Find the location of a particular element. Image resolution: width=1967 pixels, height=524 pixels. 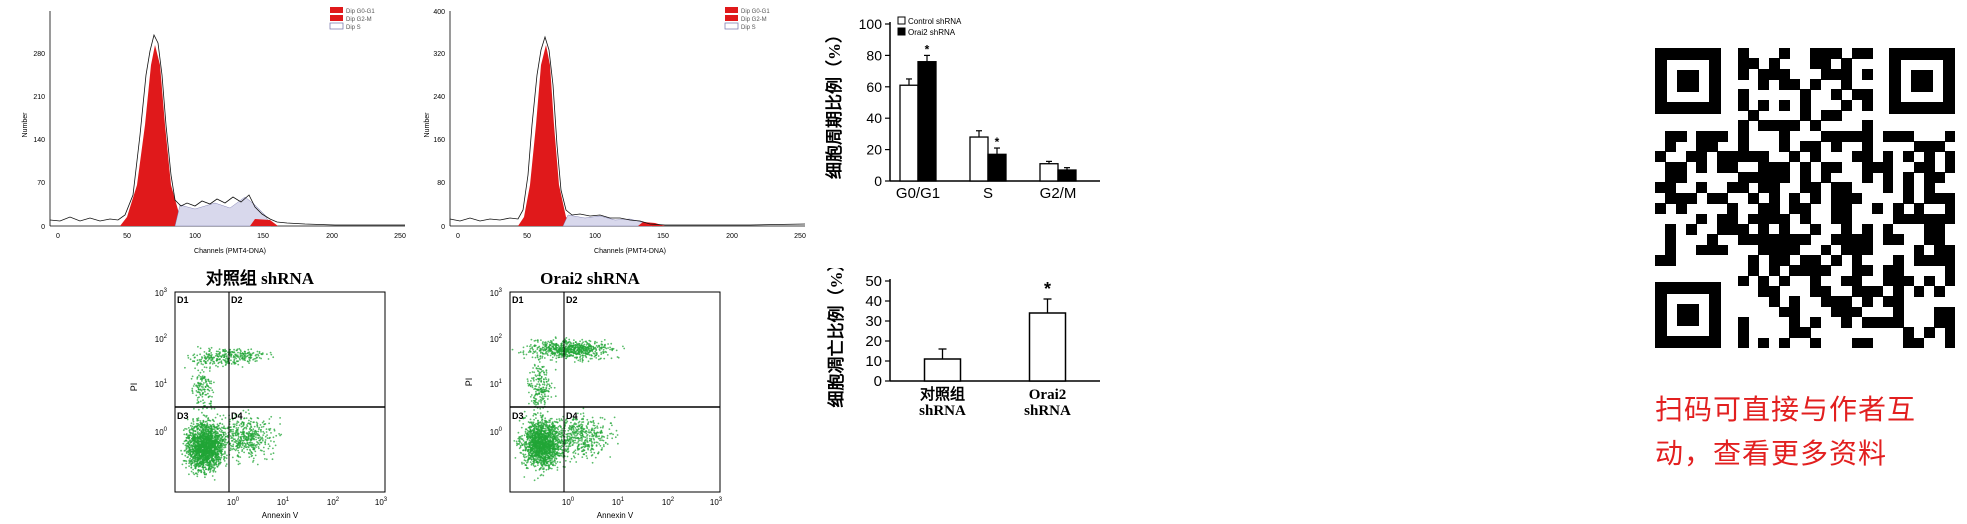

y-tick-label: 30 is located at coordinates (873, 321).